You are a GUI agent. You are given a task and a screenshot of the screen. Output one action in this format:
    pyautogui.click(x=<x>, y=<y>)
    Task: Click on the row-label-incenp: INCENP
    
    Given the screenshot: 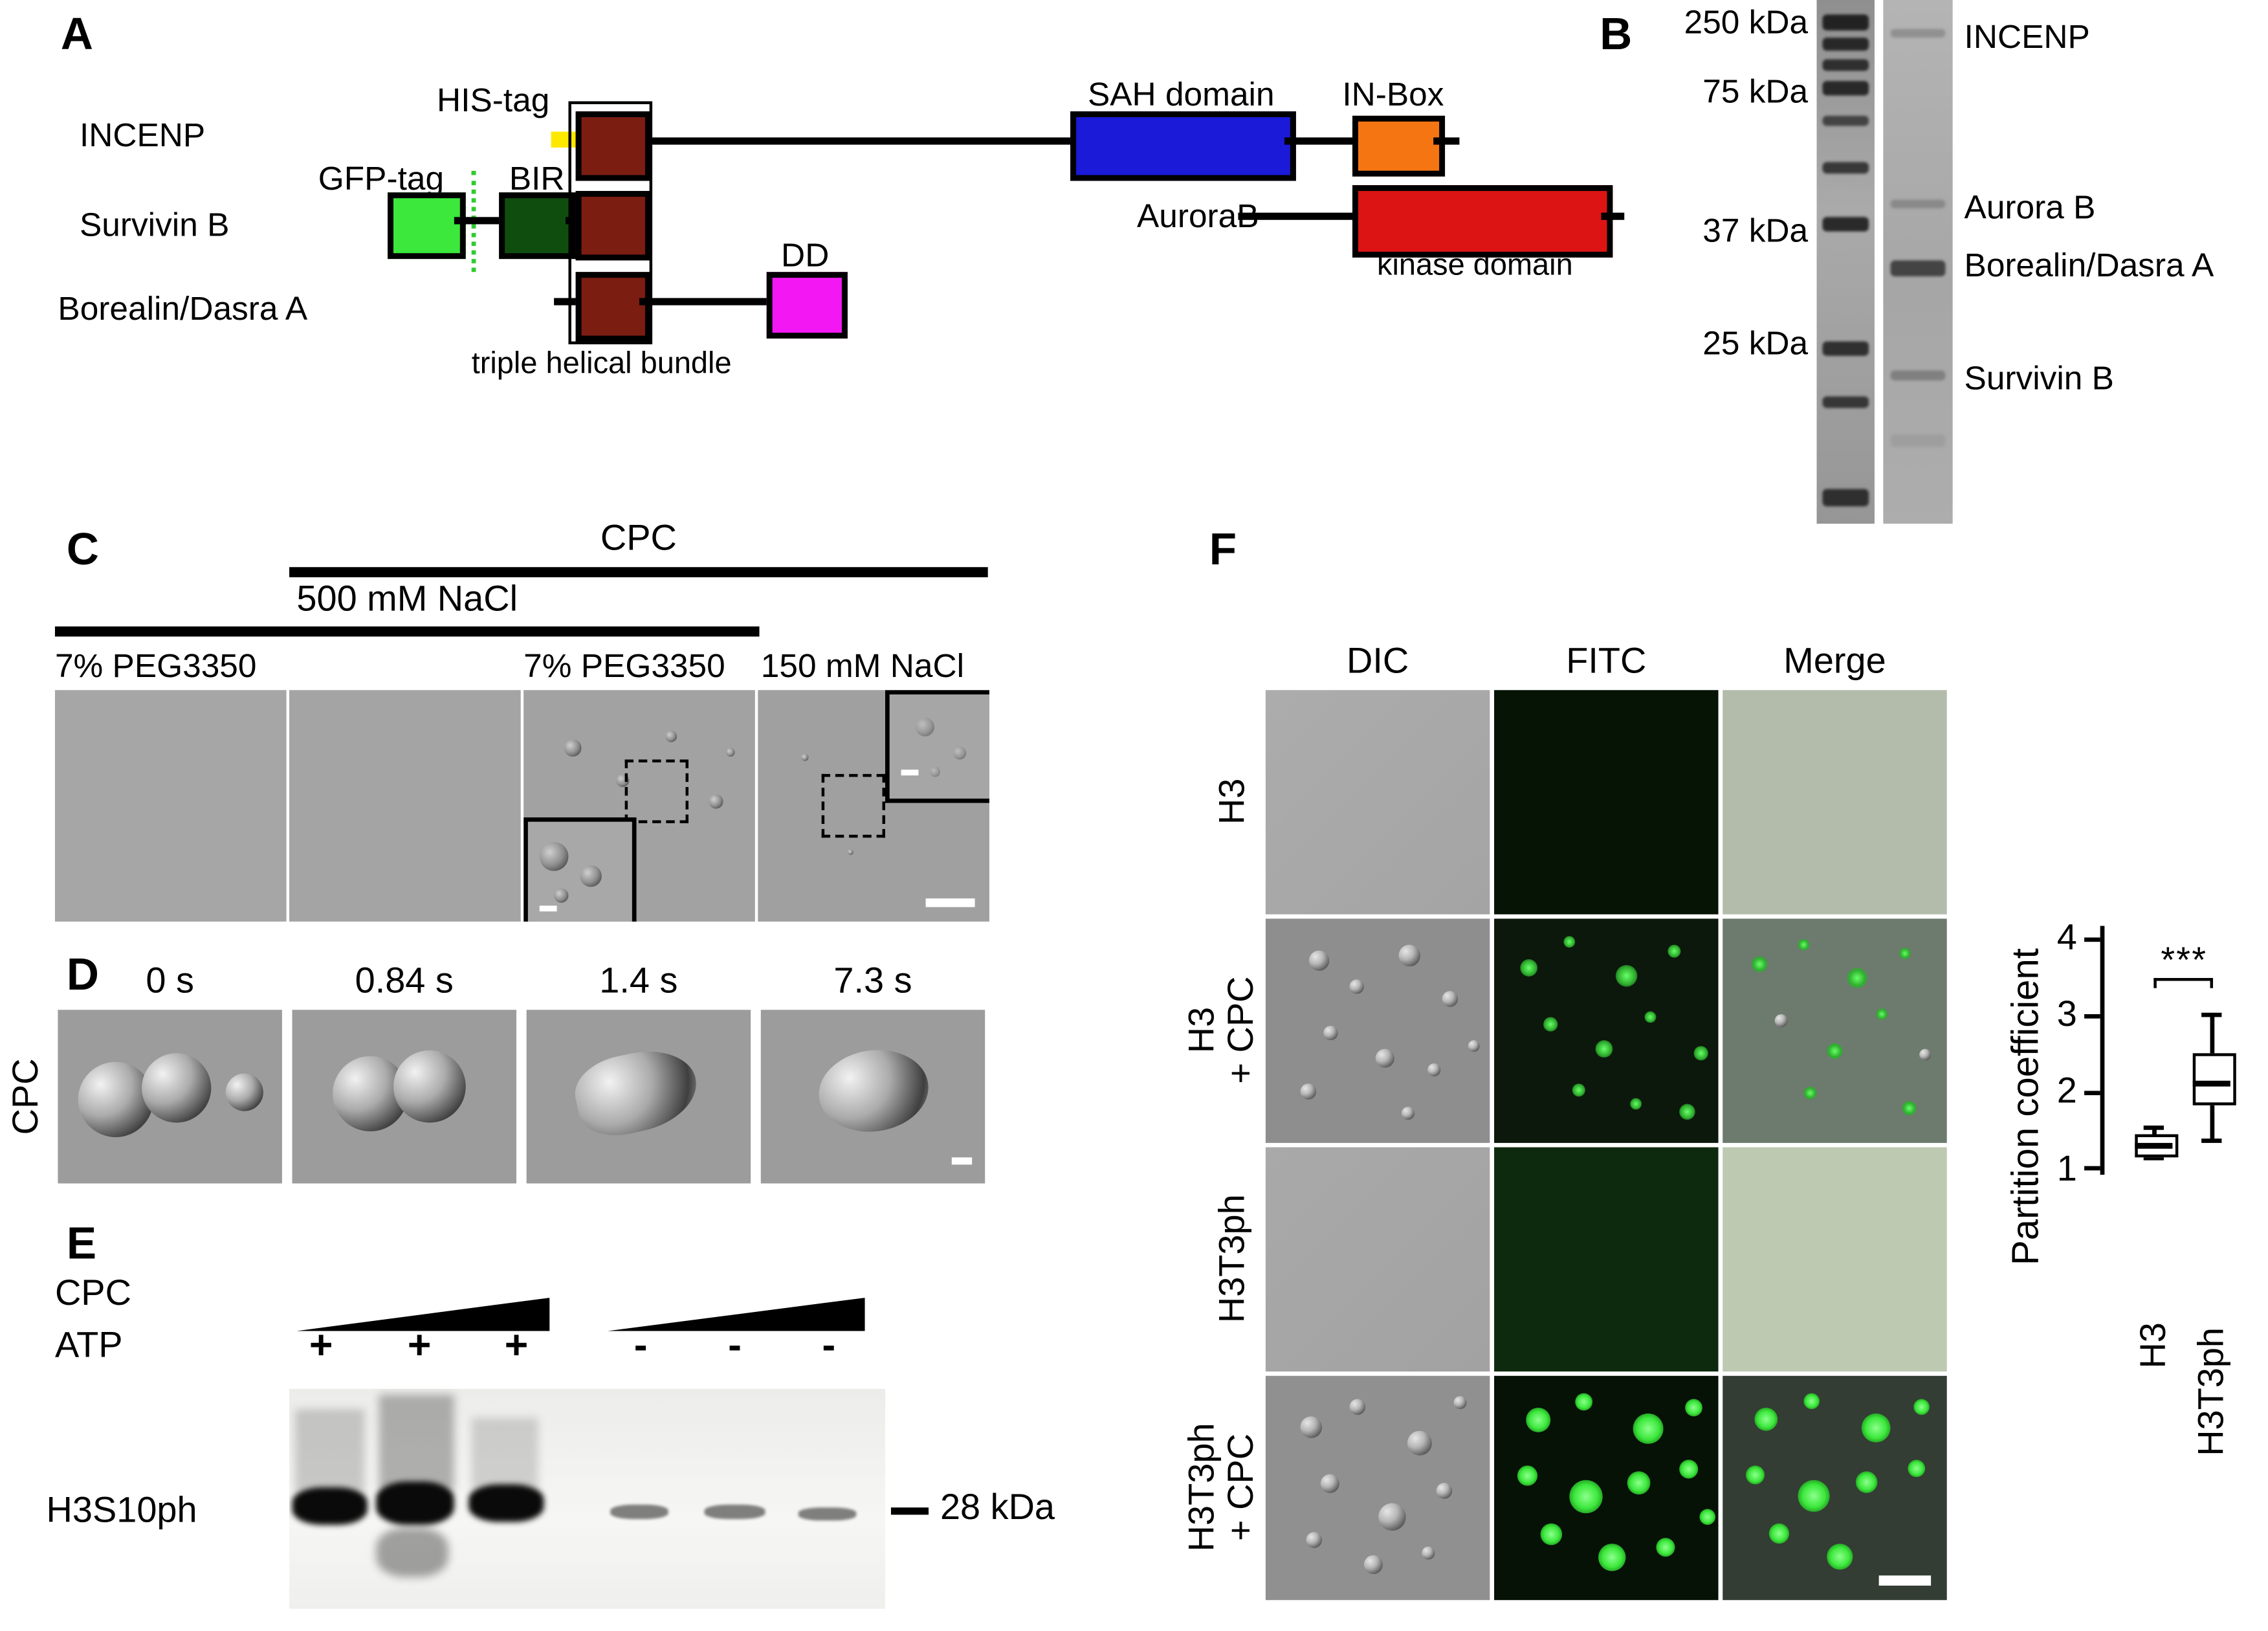 What is the action you would take?
    pyautogui.click(x=142, y=134)
    